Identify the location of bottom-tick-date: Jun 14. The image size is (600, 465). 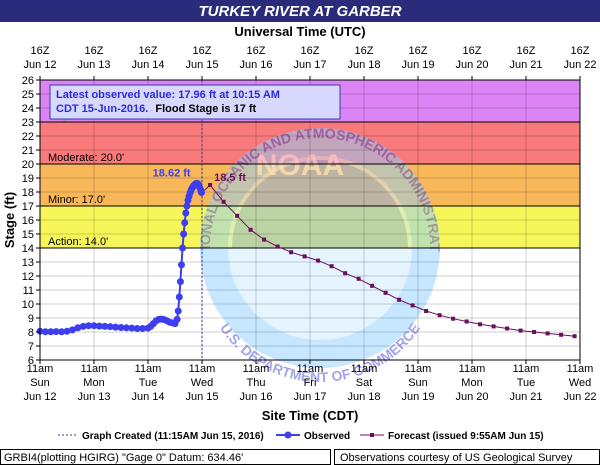
(147, 397).